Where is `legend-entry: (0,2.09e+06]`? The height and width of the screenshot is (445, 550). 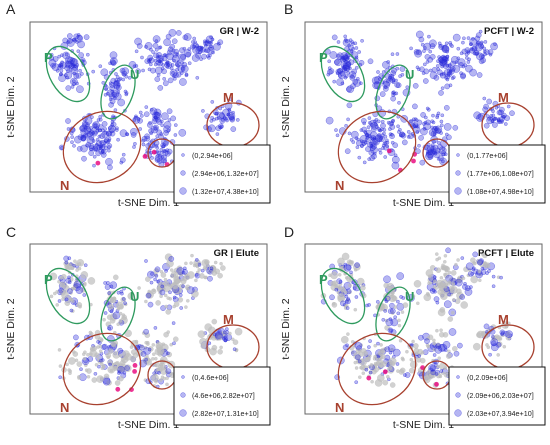
legend-entry: (0,2.09e+06] is located at coordinates (487, 377).